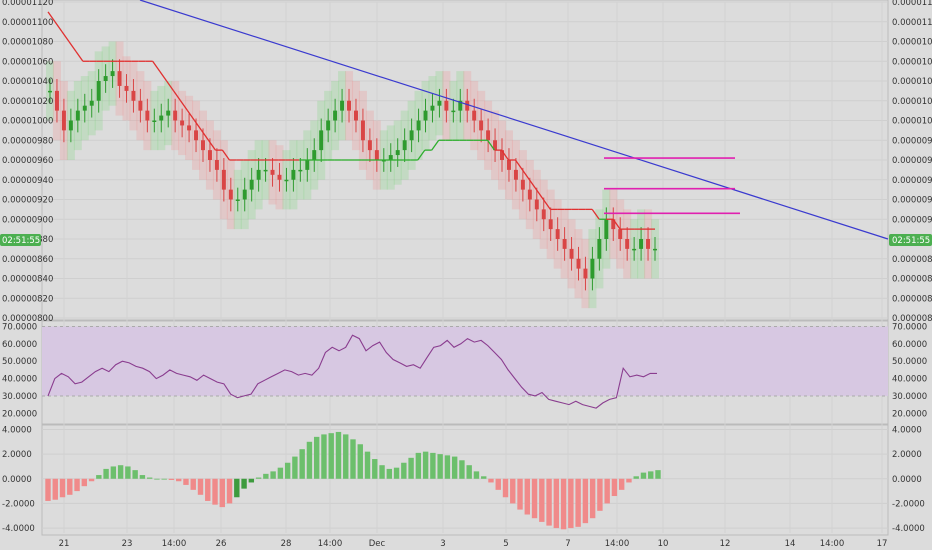 Image resolution: width=932 pixels, height=550 pixels. I want to click on price-tick-left: 0.00000960, so click(27, 161).